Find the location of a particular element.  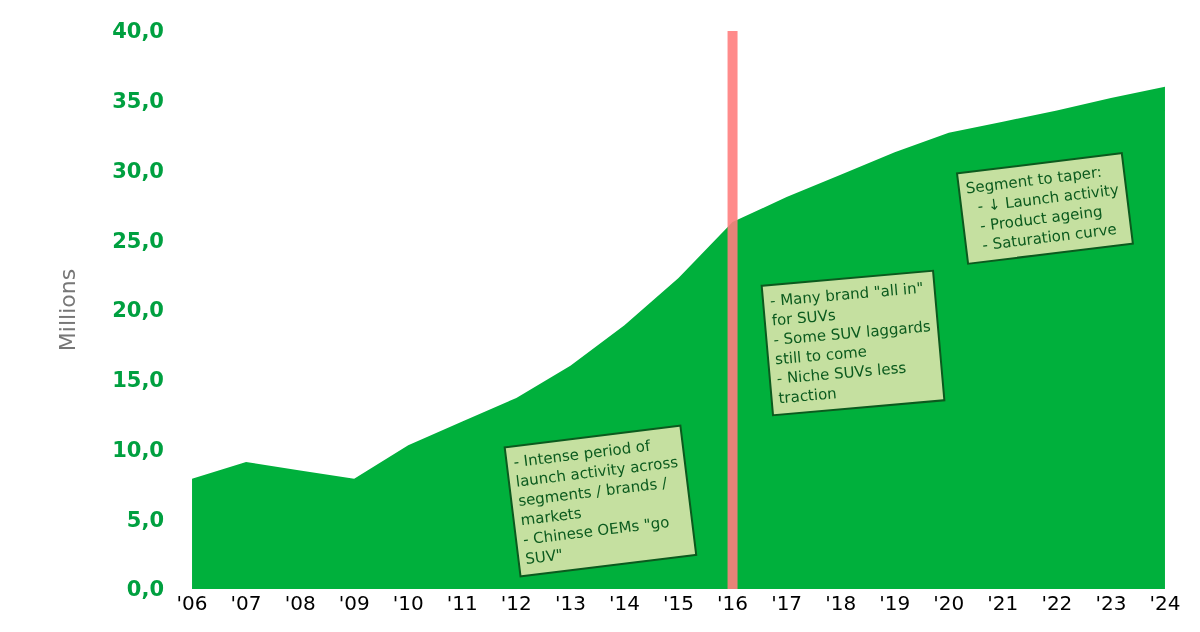

x-tick-label: '24 is located at coordinates (1165, 603).